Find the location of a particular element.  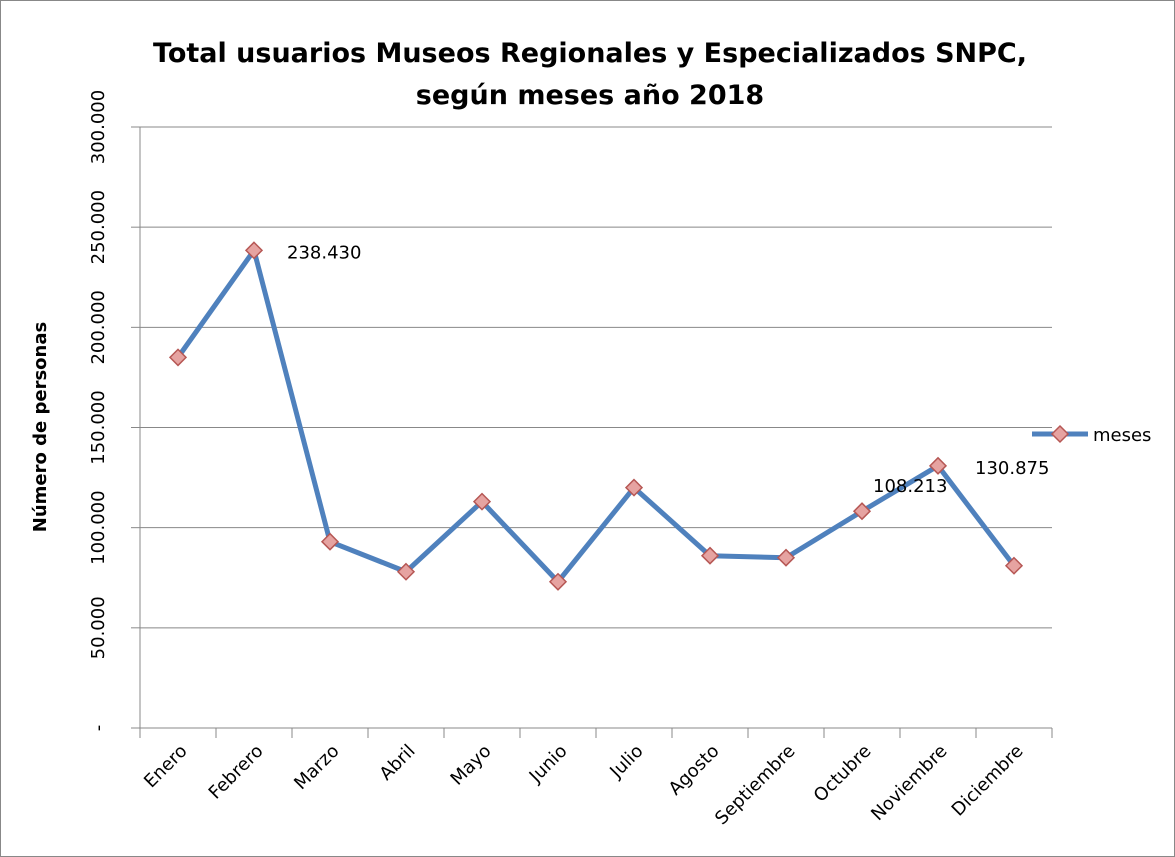

chart-title: según meses año 2018 is located at coordinates (590, 95).